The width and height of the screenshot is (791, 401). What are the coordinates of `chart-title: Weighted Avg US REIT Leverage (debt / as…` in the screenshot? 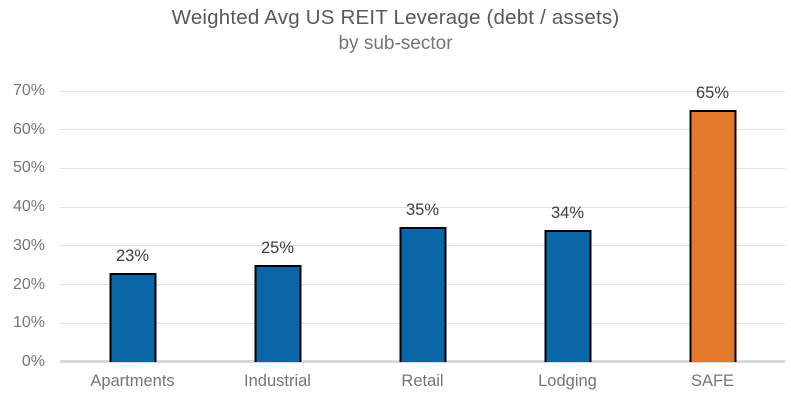 It's located at (395, 17).